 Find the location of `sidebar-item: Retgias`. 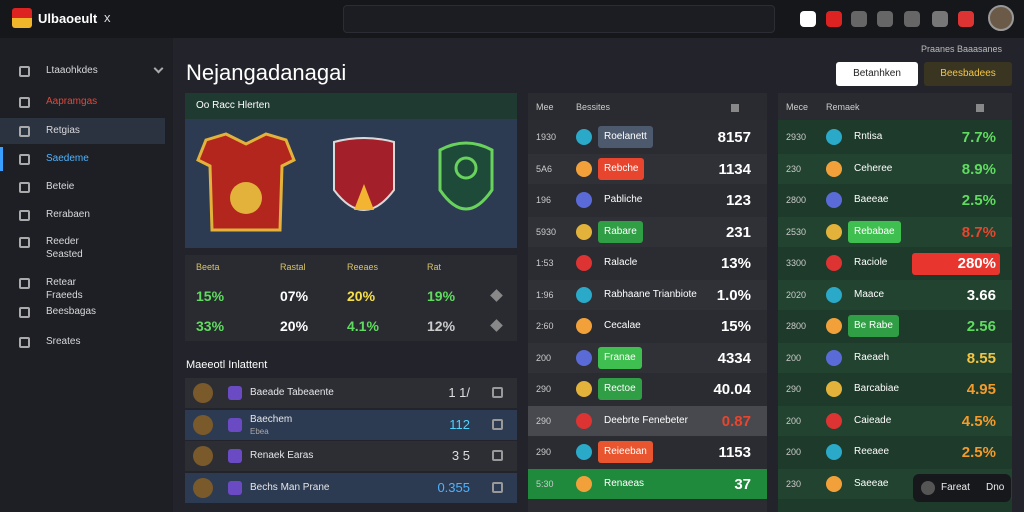

sidebar-item: Retgias is located at coordinates (63, 130).